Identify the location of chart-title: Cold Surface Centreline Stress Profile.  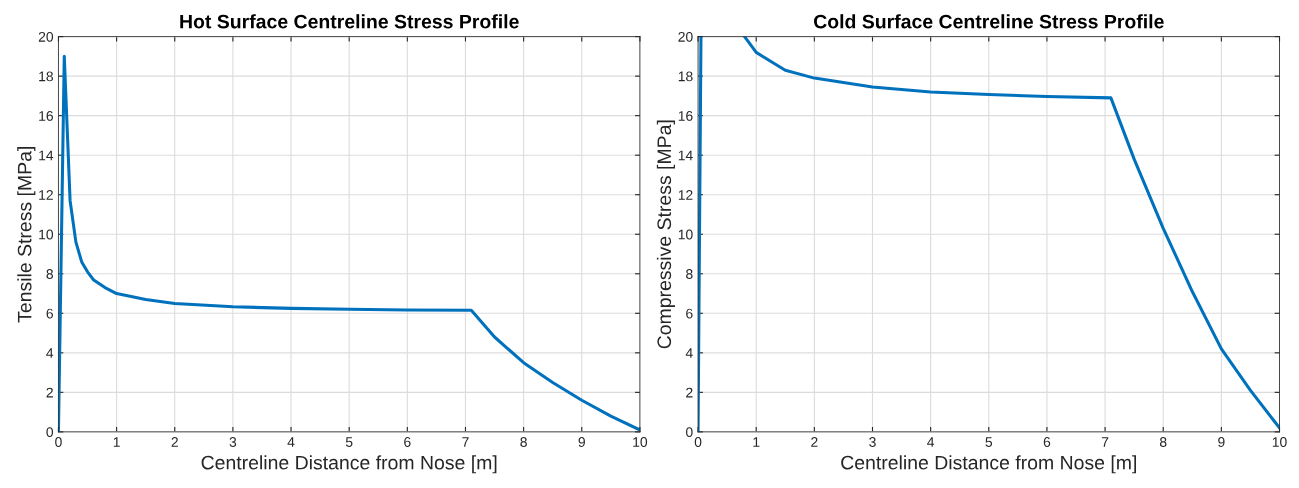
(989, 21).